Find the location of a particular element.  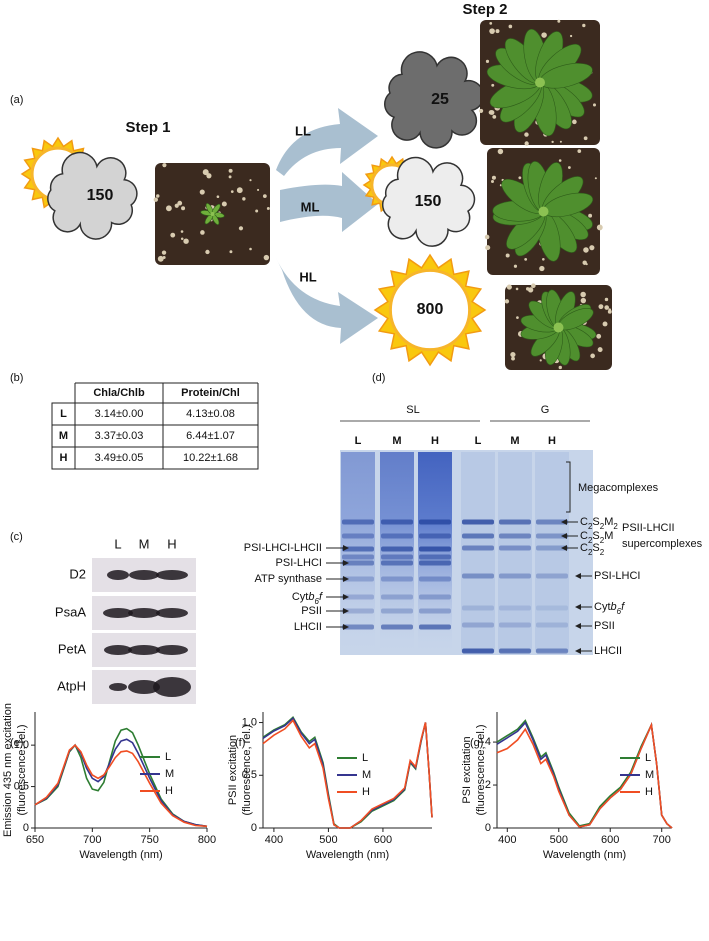

label-part: ATP synthase is located at coordinates (288, 579).